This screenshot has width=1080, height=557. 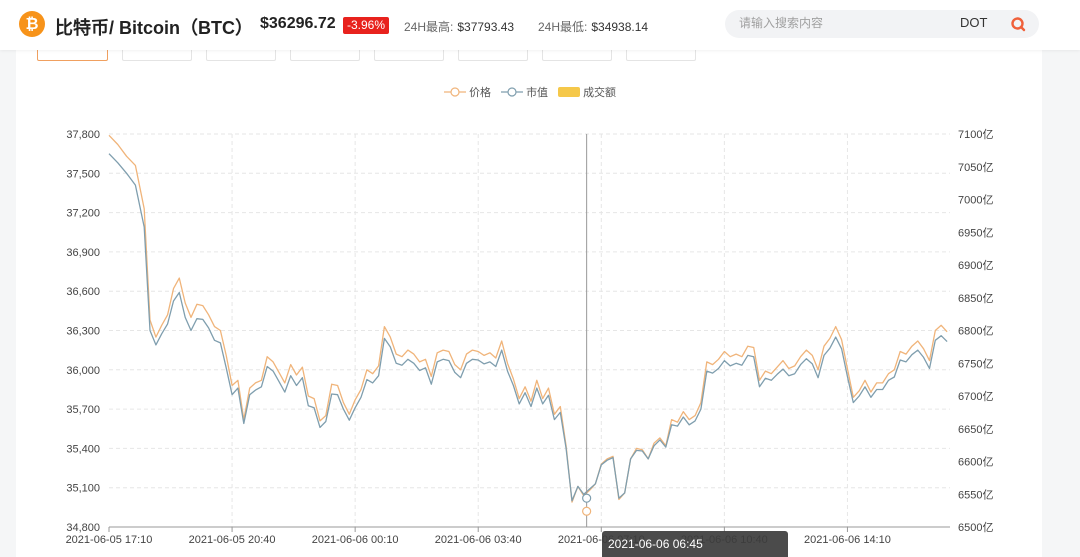 I want to click on y-left-tick-label: 36,900, so click(x=83, y=253).